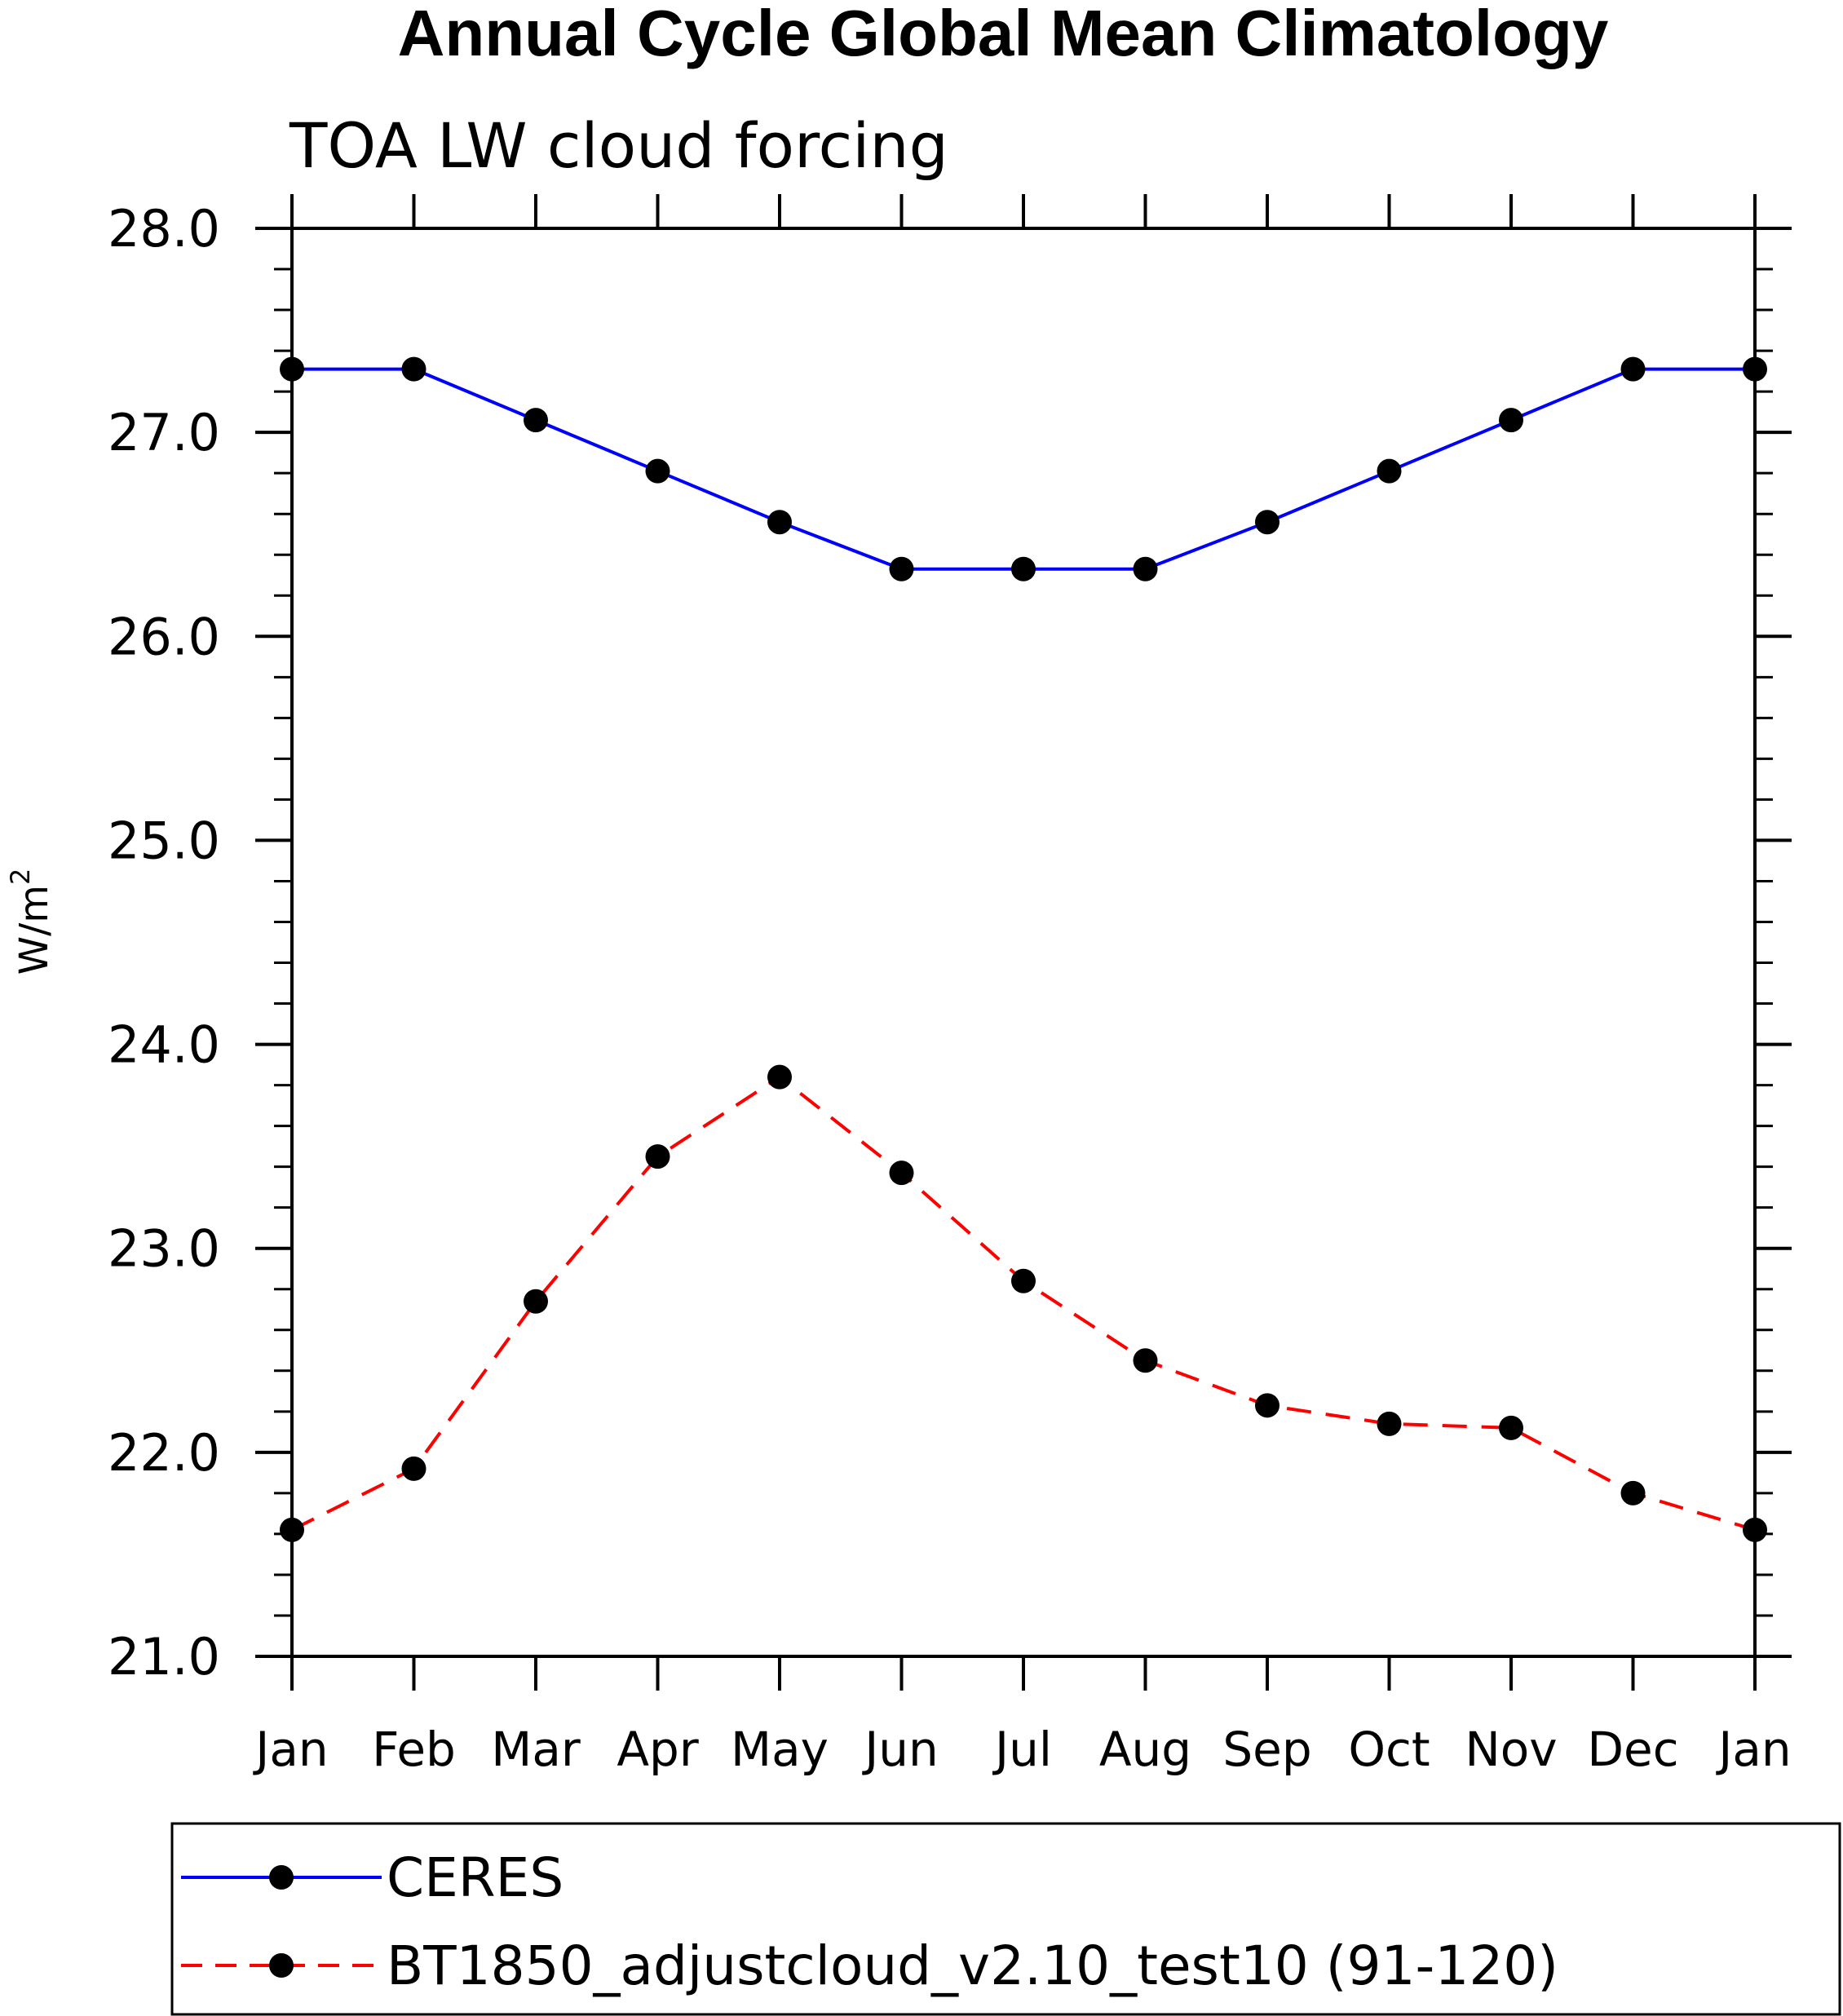 The width and height of the screenshot is (1843, 2016). What do you see at coordinates (657, 1749) in the screenshot?
I see `x-tick-label: Apr` at bounding box center [657, 1749].